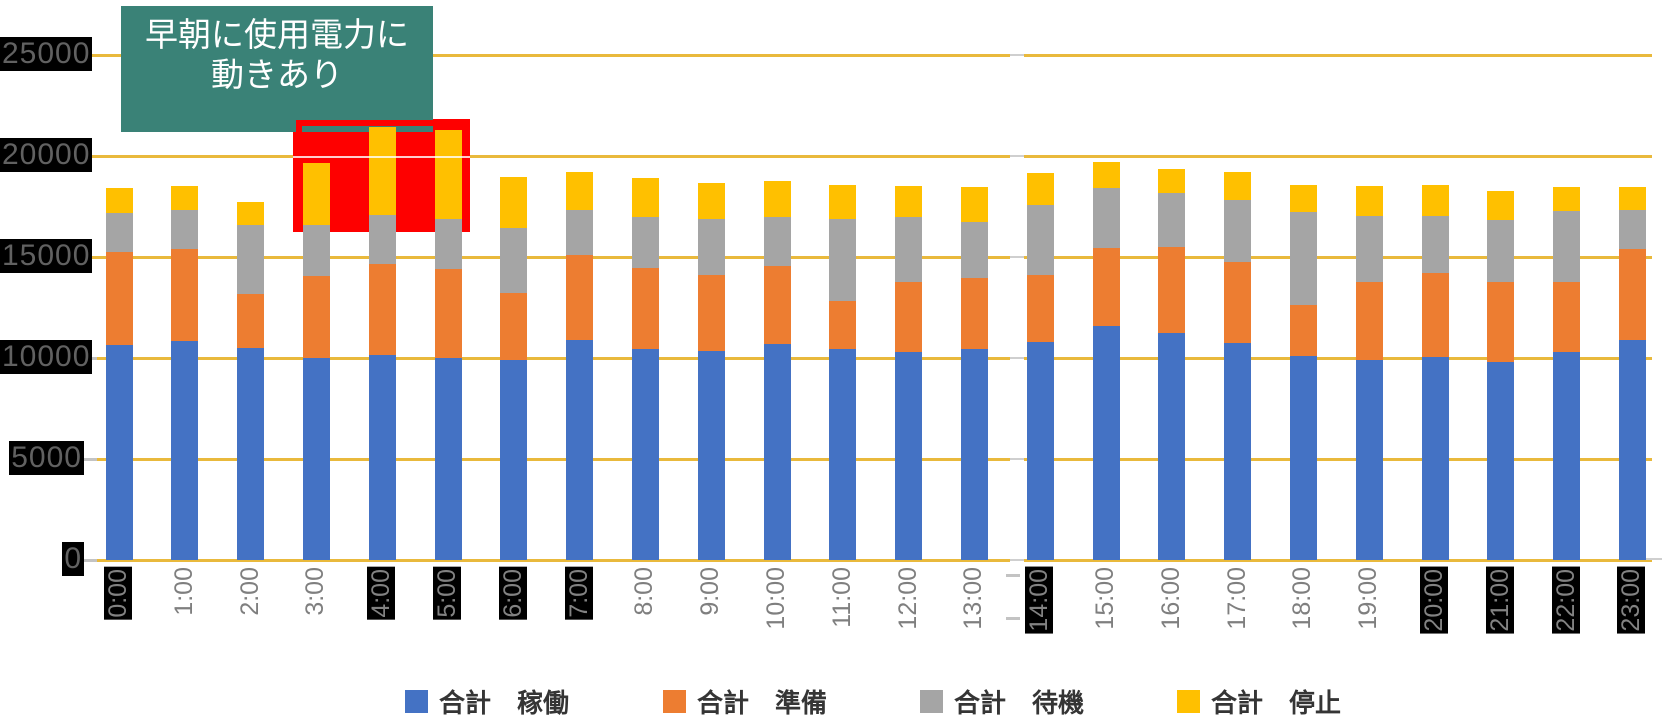 This screenshot has height=718, width=1662. I want to click on legend-item: 合計 待機, so click(1002, 702).